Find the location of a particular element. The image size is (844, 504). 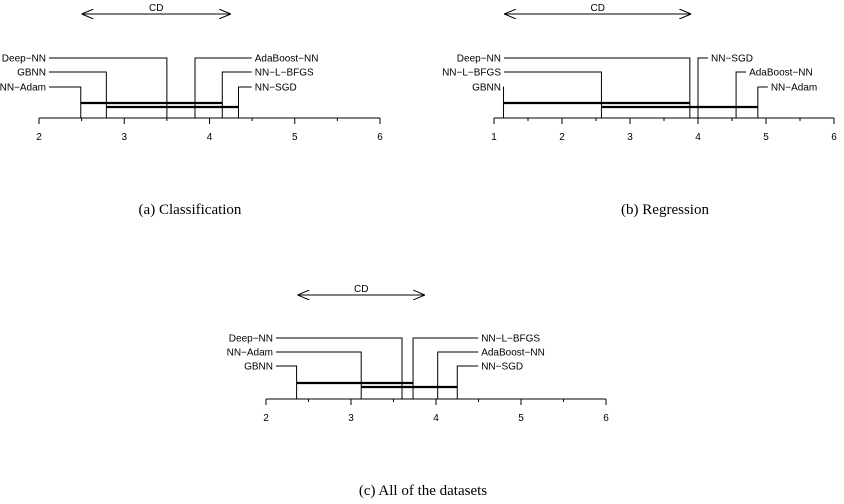

axis-tick-label: 1 is located at coordinates (494, 137).